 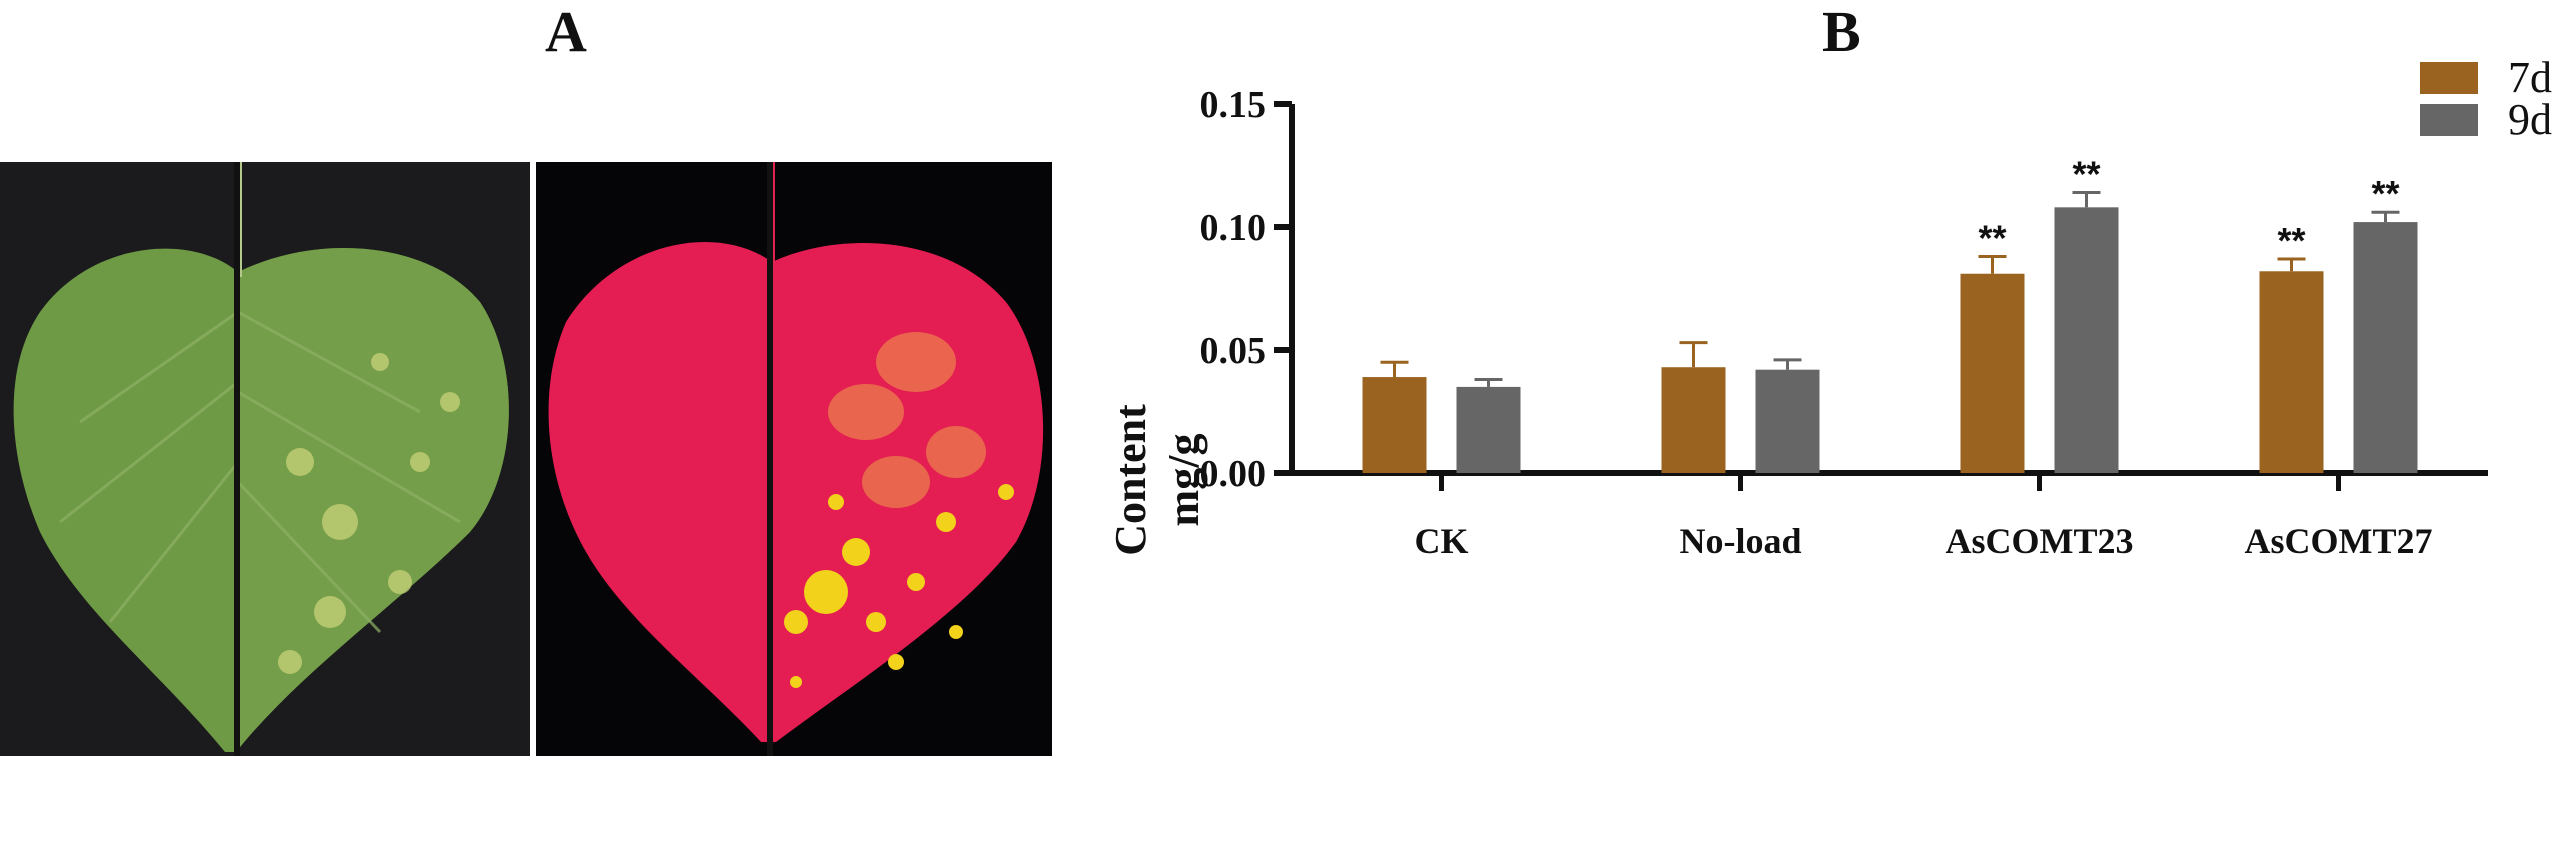 What do you see at coordinates (2040, 541) in the screenshot?
I see `x-tick-label: AsCOMT23` at bounding box center [2040, 541].